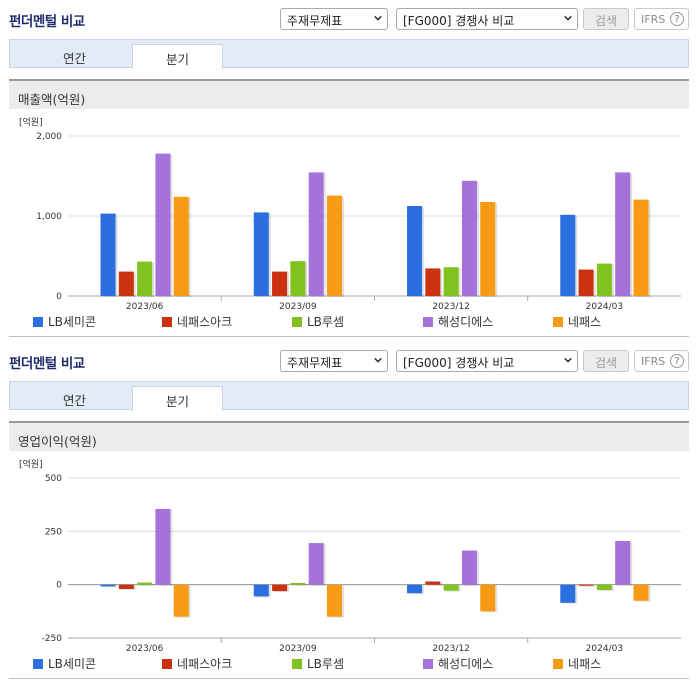 The width and height of the screenshot is (696, 684). I want to click on y-tick-label: 2,000, so click(49, 137).